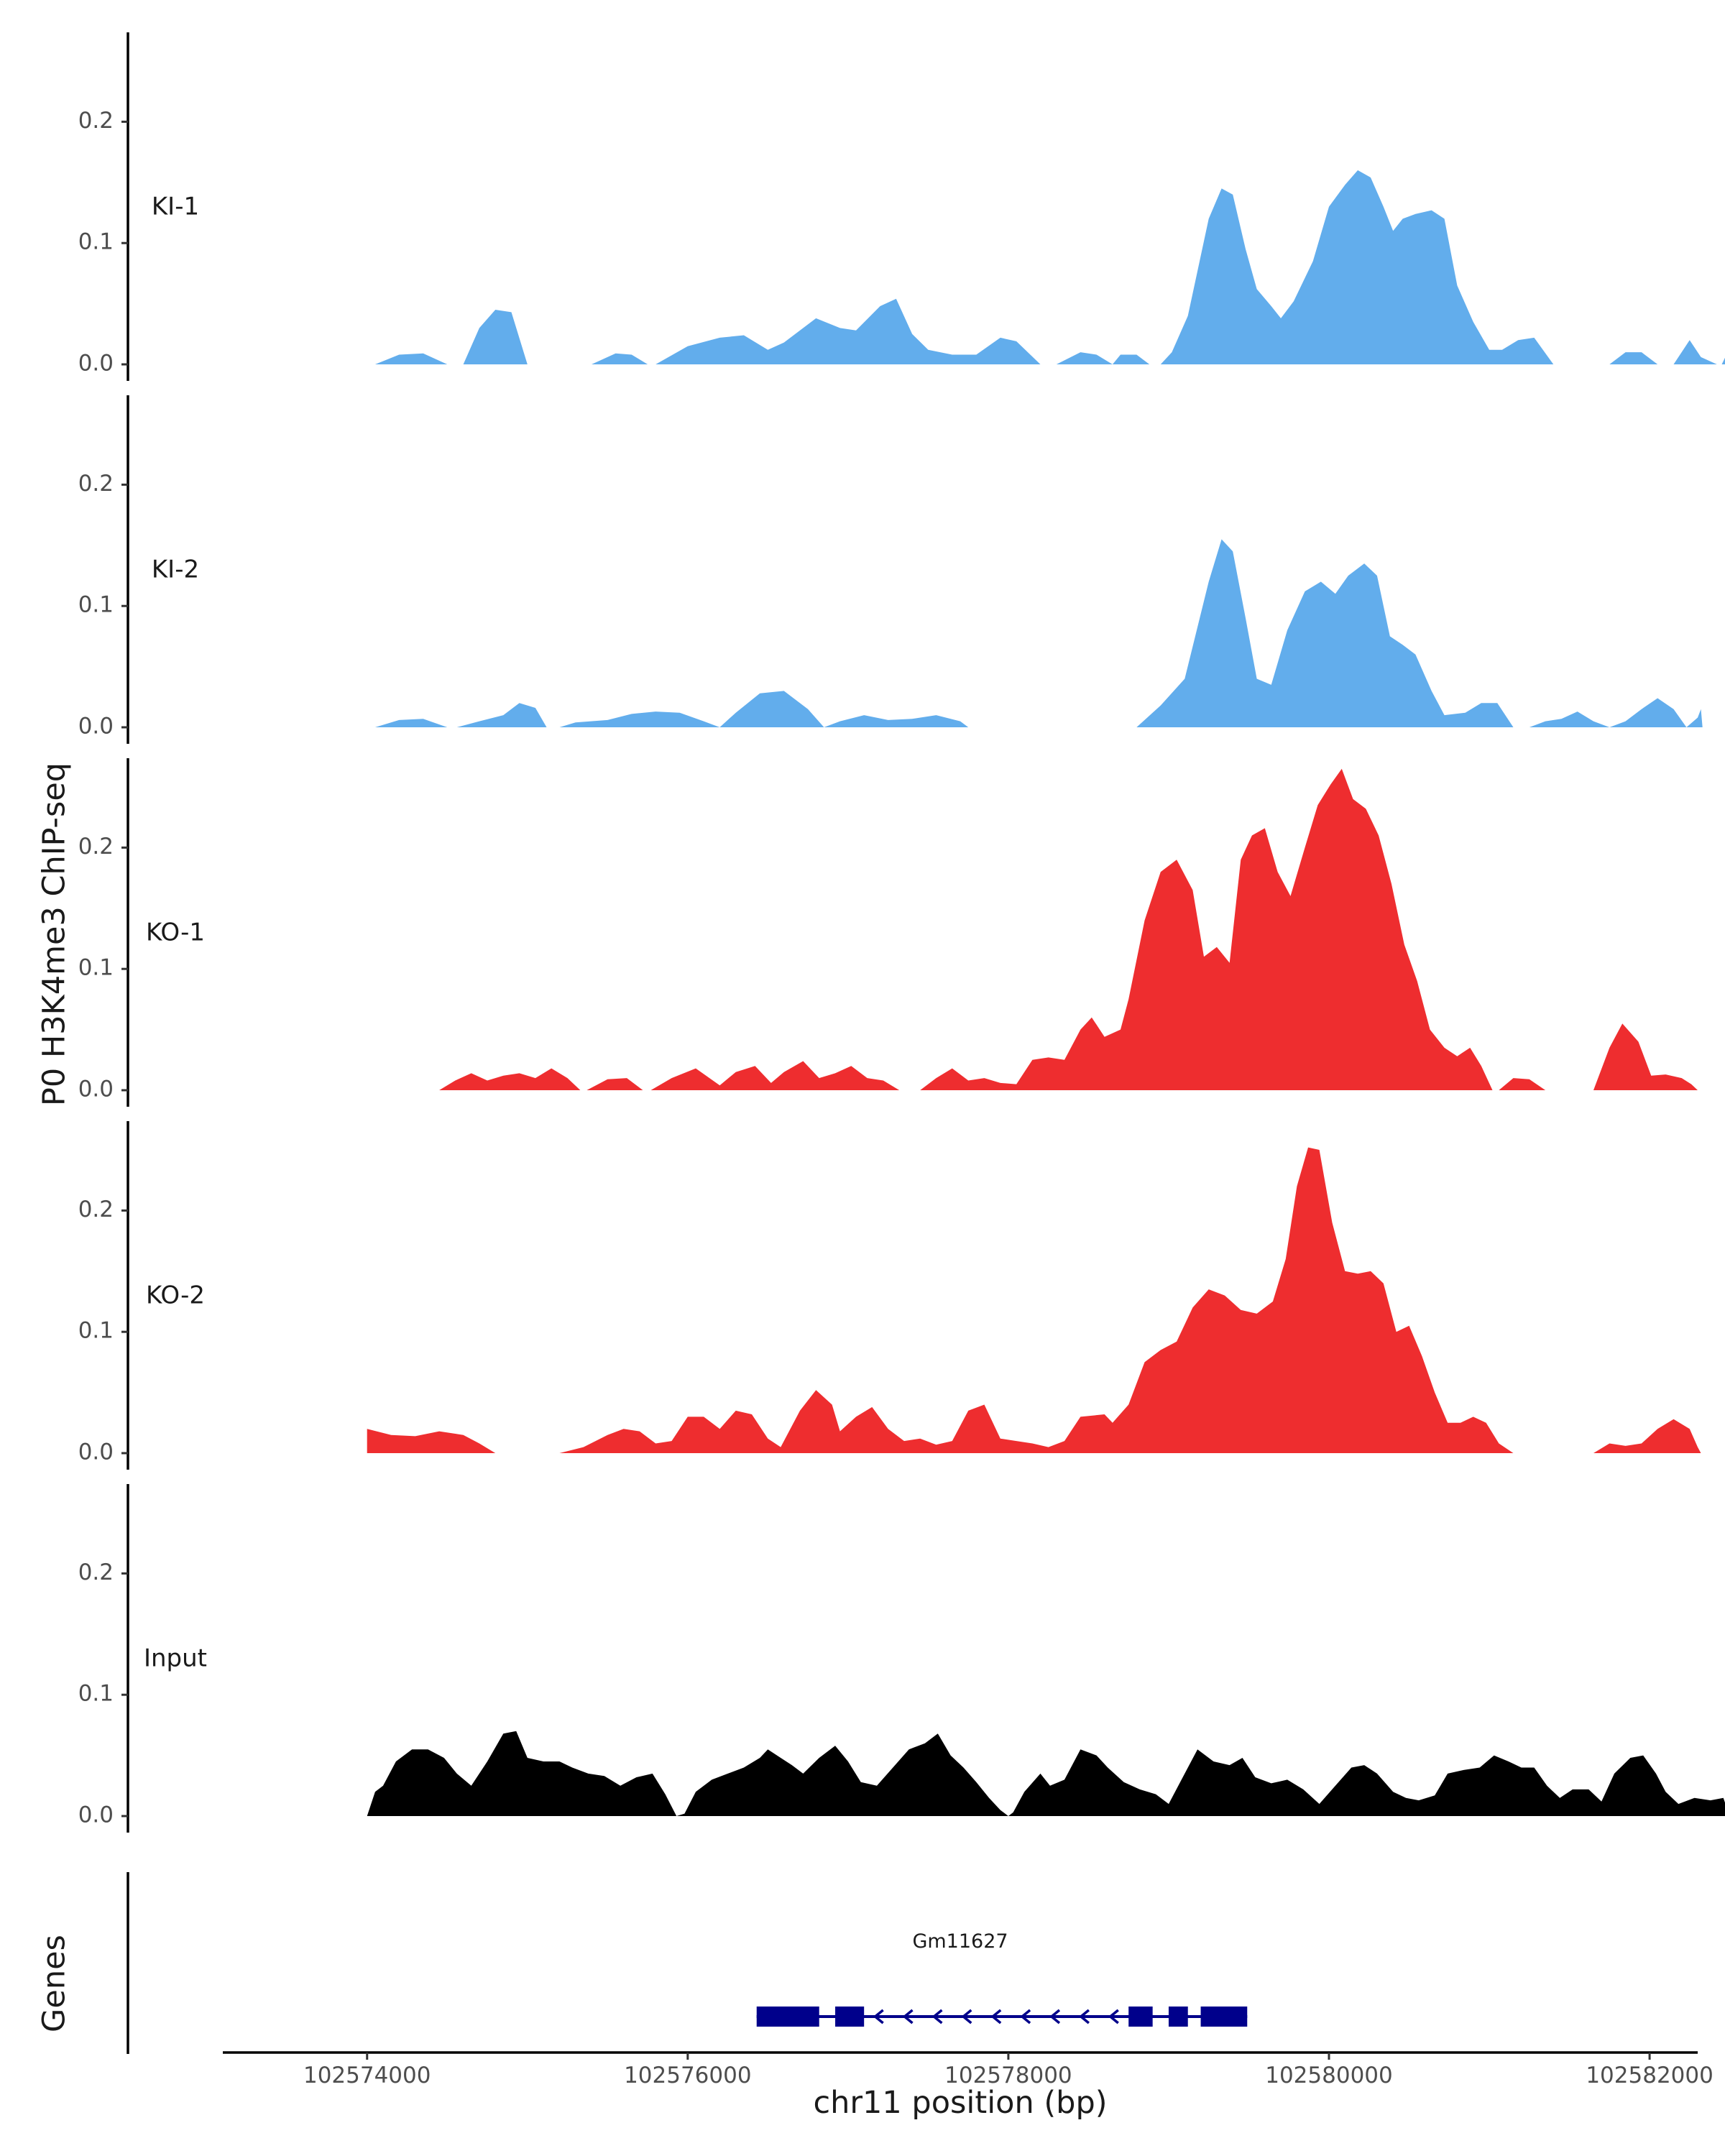  Describe the element at coordinates (175, 1296) in the screenshot. I see `track-label: KO-2` at that location.